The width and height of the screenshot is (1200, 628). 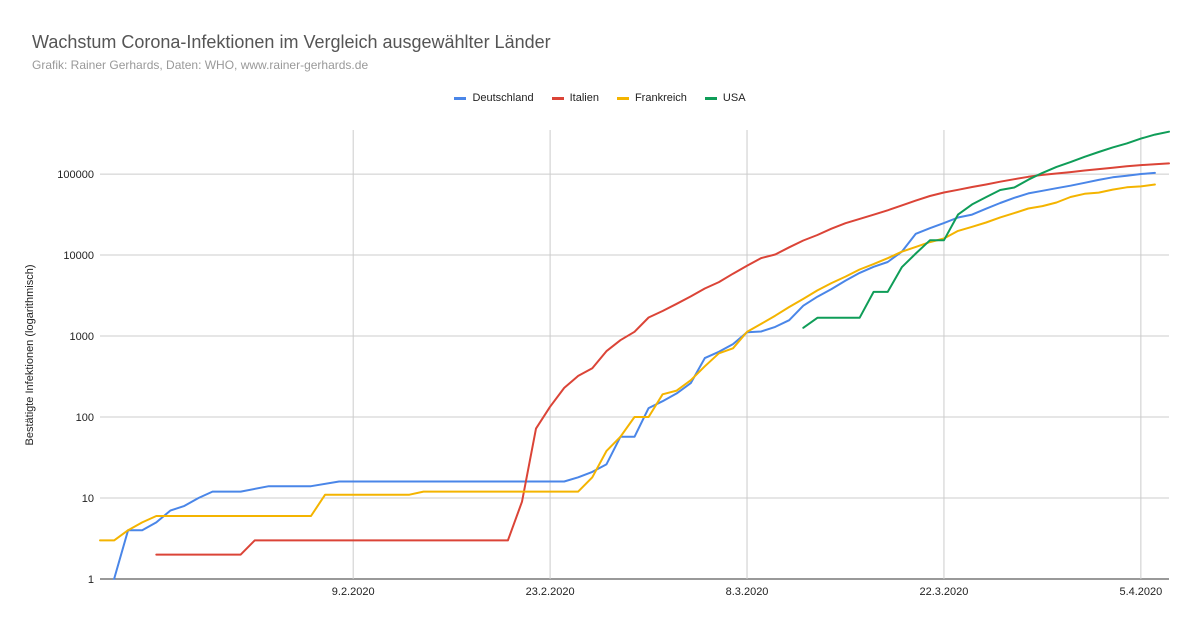 I want to click on x-tick-label: 22.3.2020, so click(x=943, y=592).